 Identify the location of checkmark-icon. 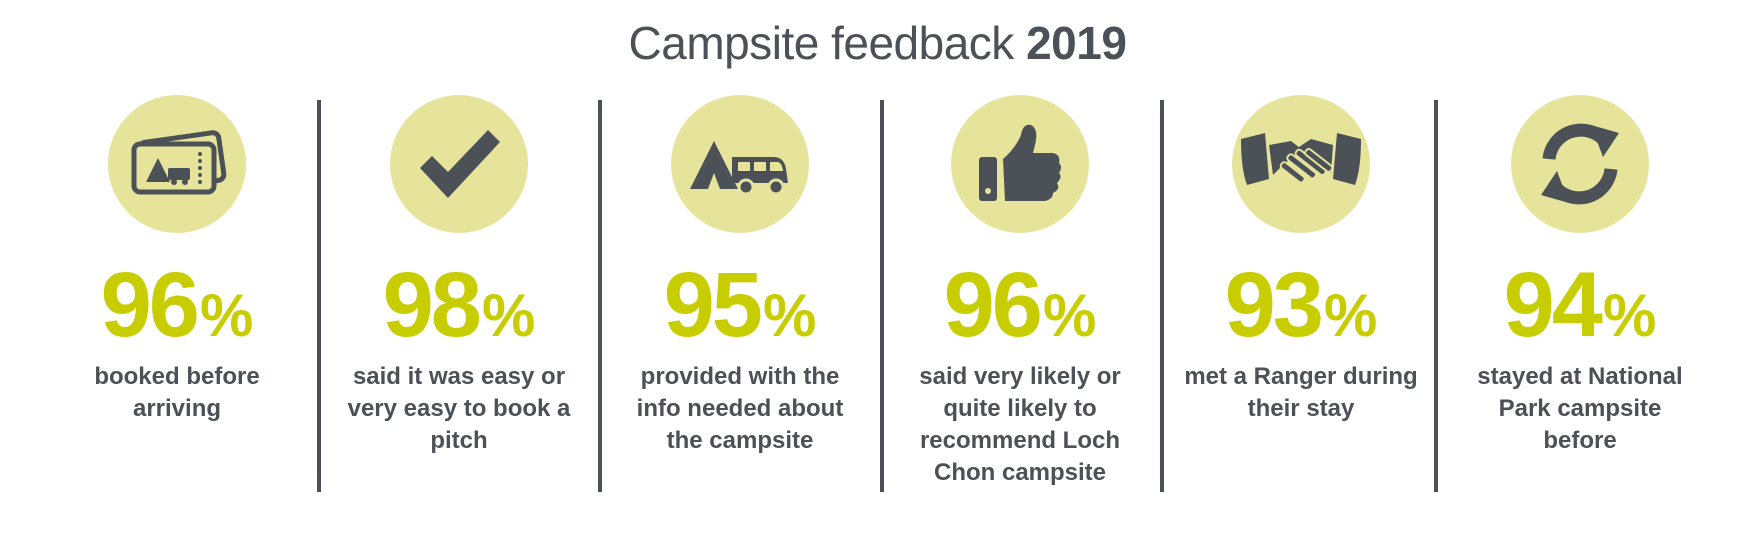
(459, 164).